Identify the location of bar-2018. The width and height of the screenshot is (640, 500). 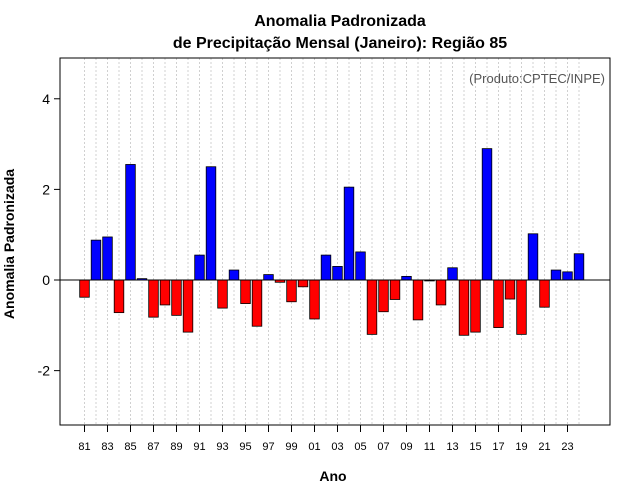
(510, 289).